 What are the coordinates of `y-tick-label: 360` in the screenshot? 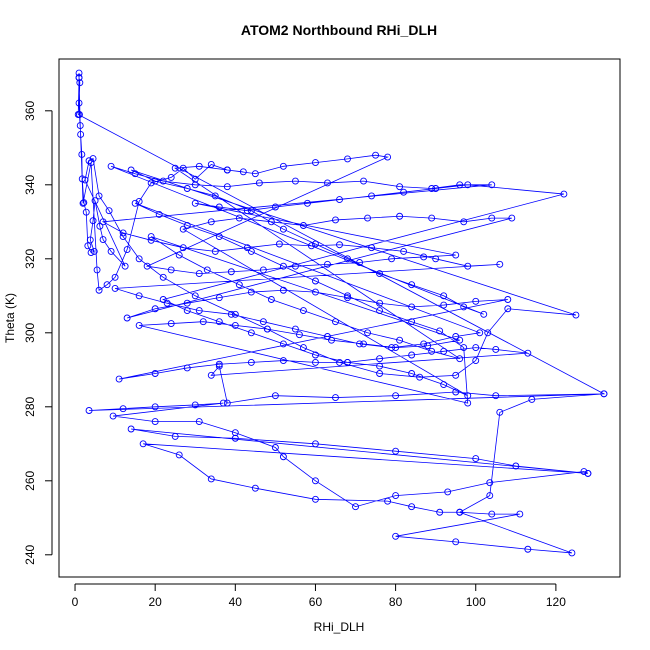 It's located at (30, 110).